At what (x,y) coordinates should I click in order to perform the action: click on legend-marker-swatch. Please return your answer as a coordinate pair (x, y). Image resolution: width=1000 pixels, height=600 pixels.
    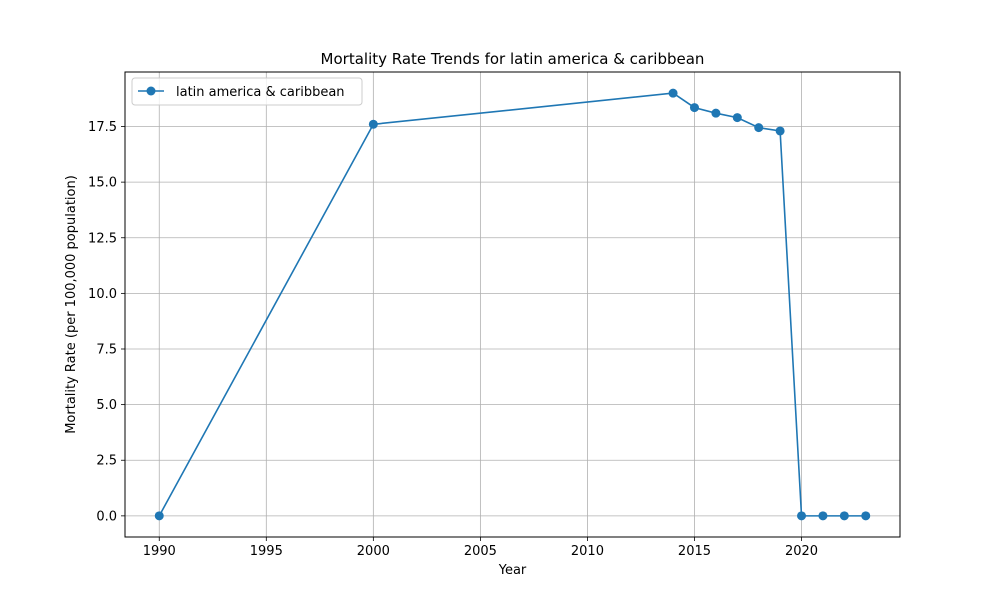
    Looking at the image, I should click on (151, 91).